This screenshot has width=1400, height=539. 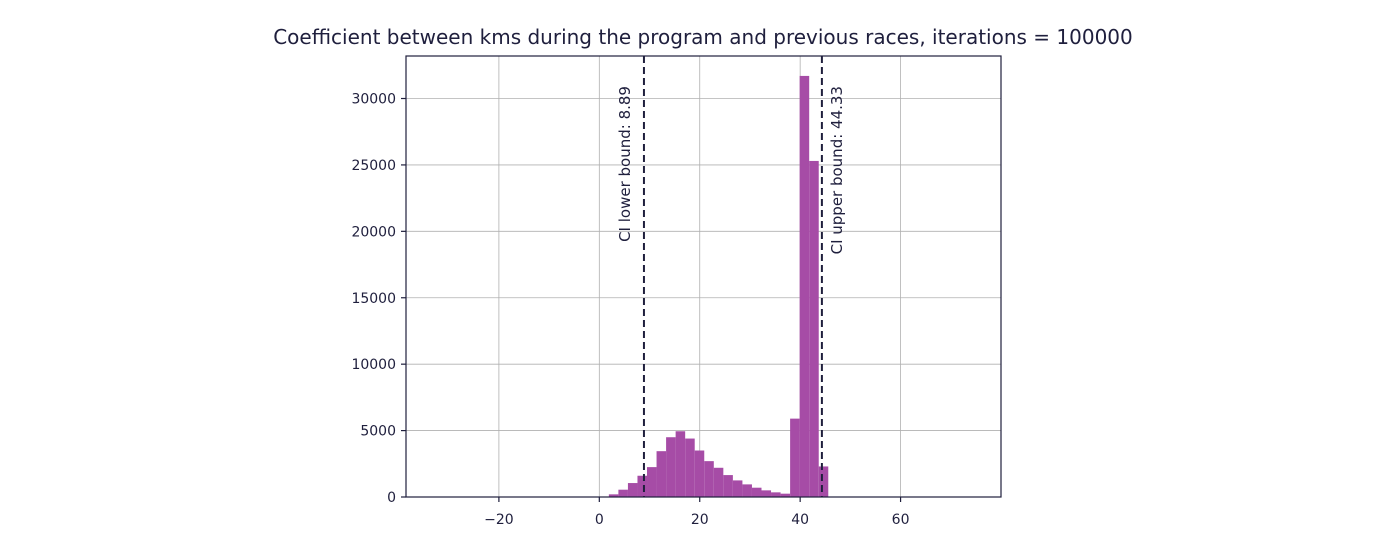 What do you see at coordinates (373, 232) in the screenshot?
I see `y-tick-label: 20000` at bounding box center [373, 232].